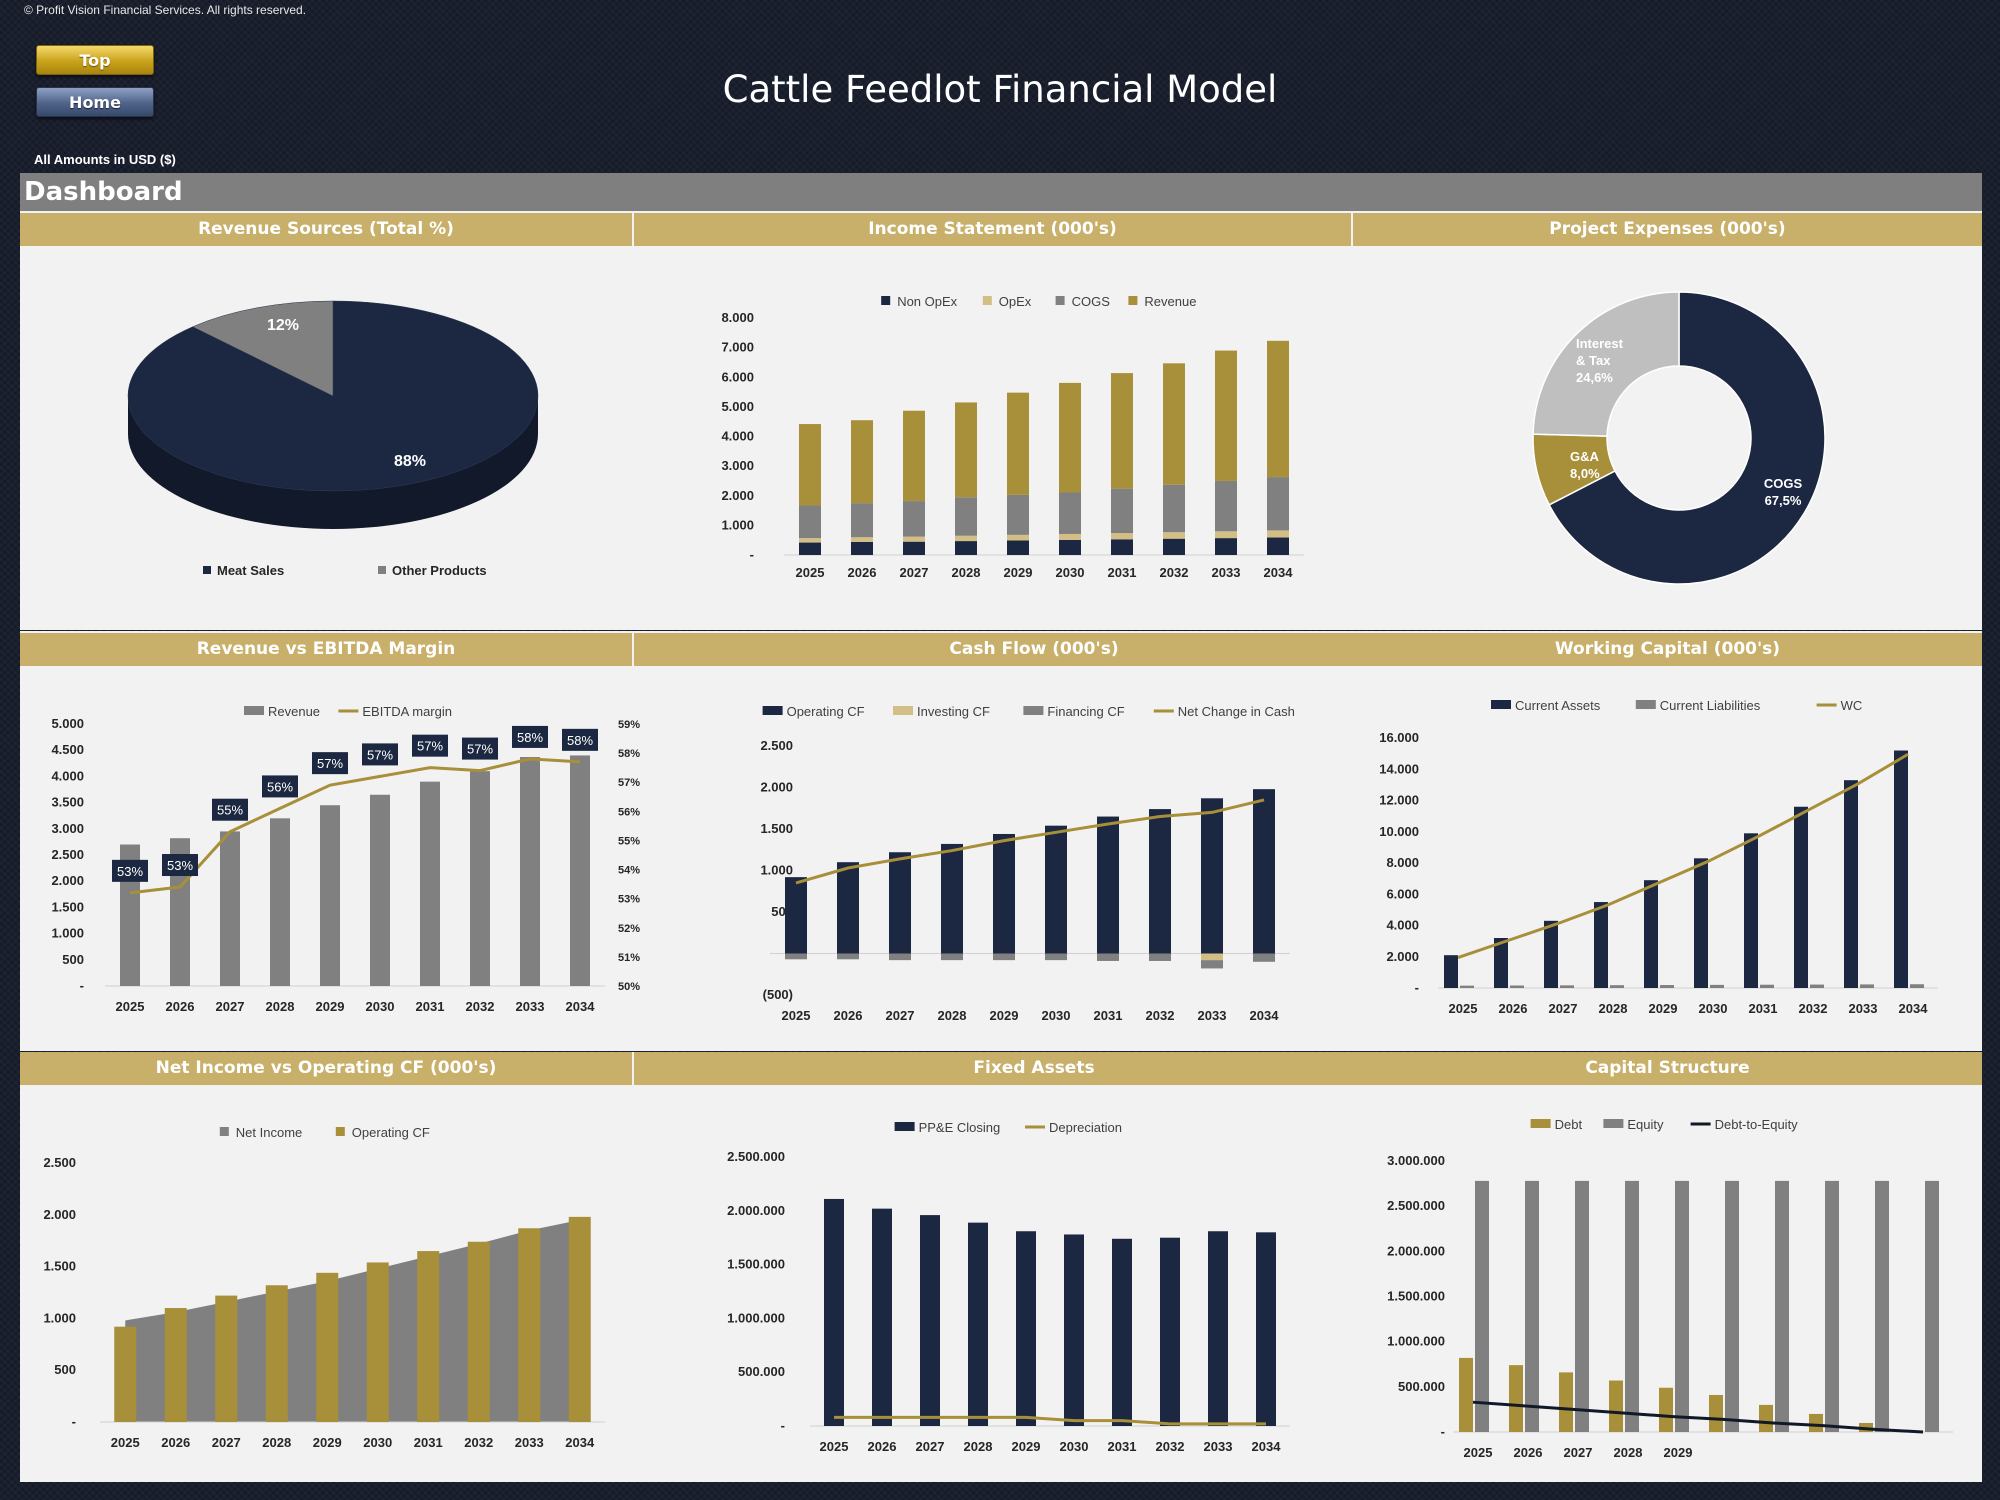 This screenshot has width=2000, height=1500. I want to click on legend-label: Debt-to-Equity, so click(1757, 1124).